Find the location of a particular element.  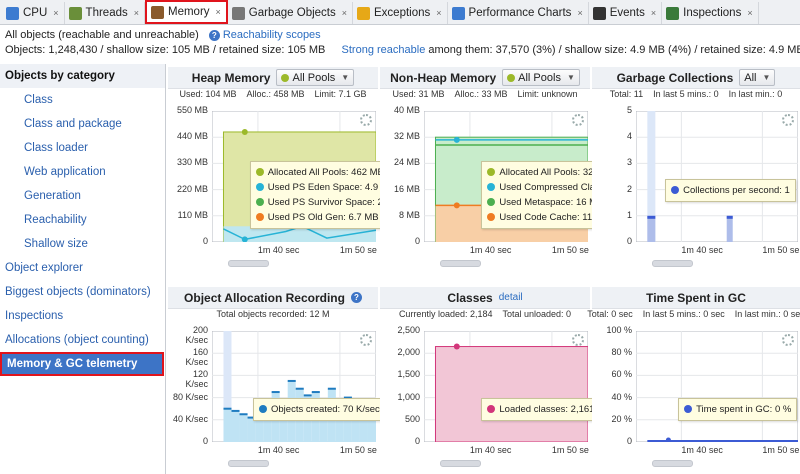

y-tick-label: 16 MB is located at coordinates (406, 188).